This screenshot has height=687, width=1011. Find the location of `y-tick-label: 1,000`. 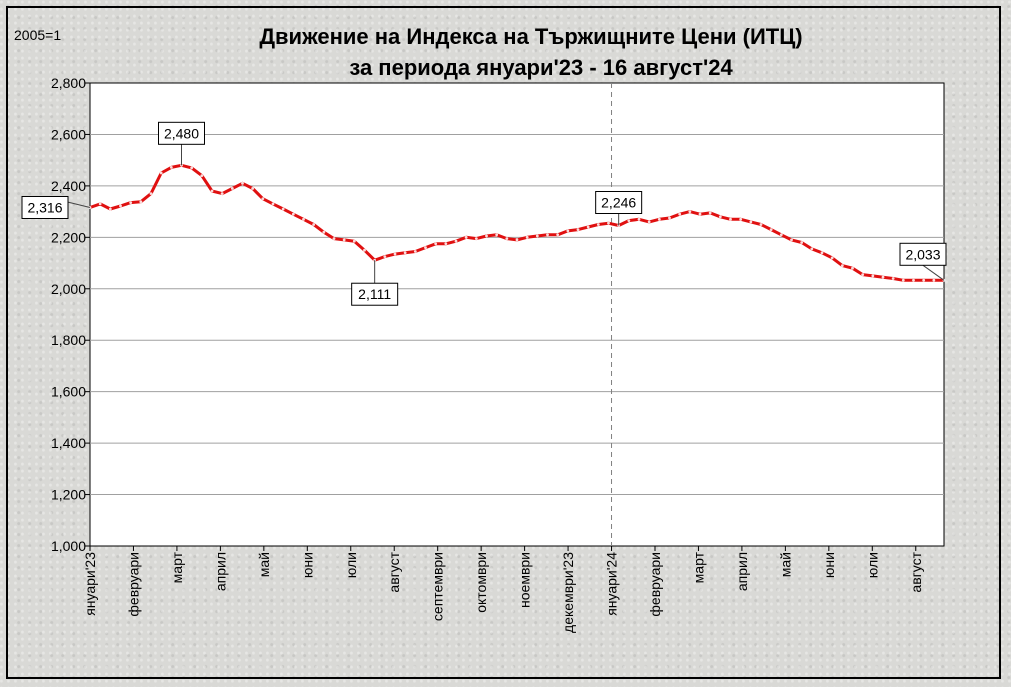

y-tick-label: 1,000 is located at coordinates (68, 546).